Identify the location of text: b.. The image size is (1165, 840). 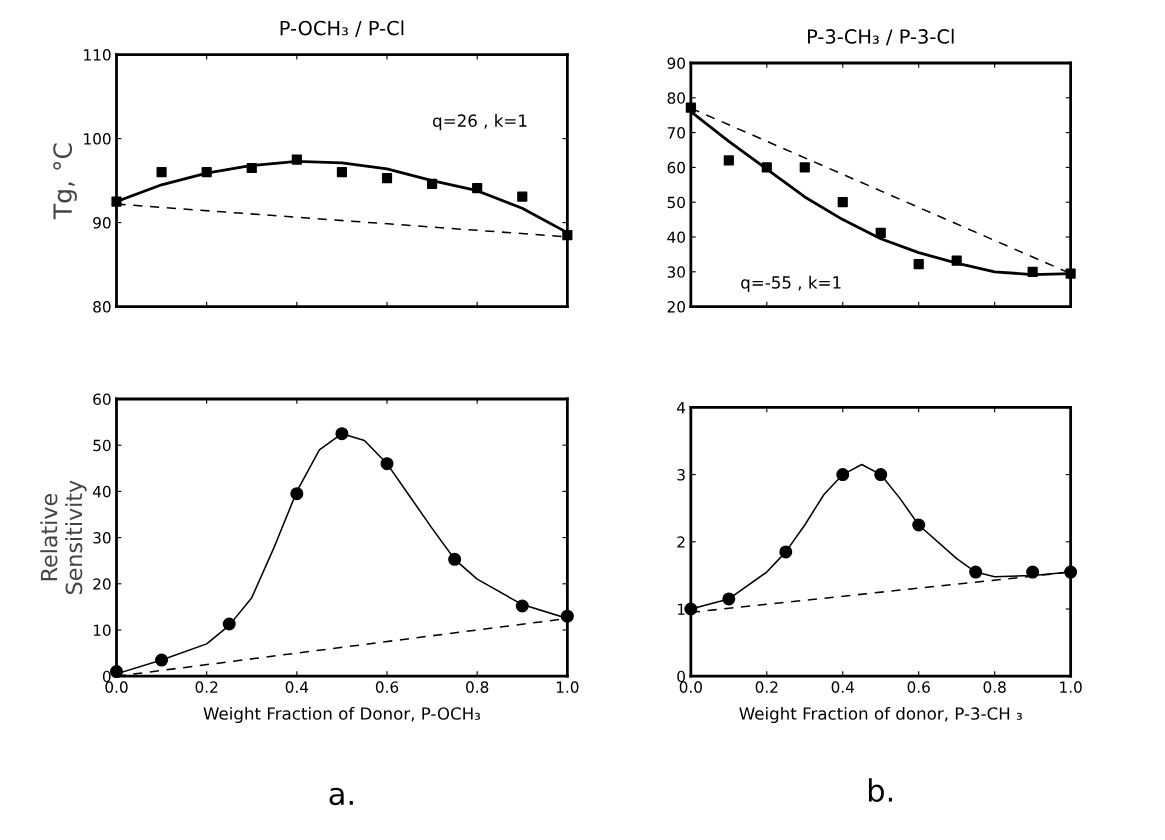
(880, 790).